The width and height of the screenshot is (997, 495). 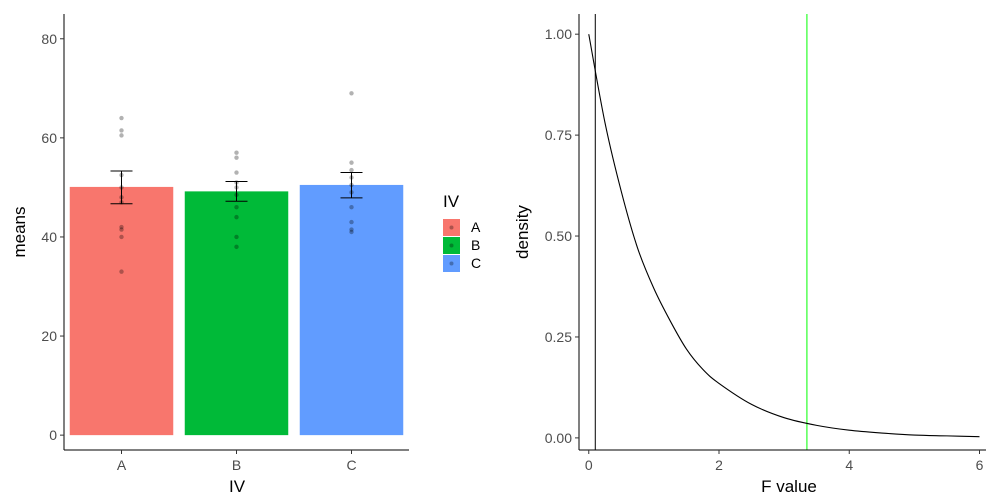 I want to click on error-bar-B, so click(x=236, y=191).